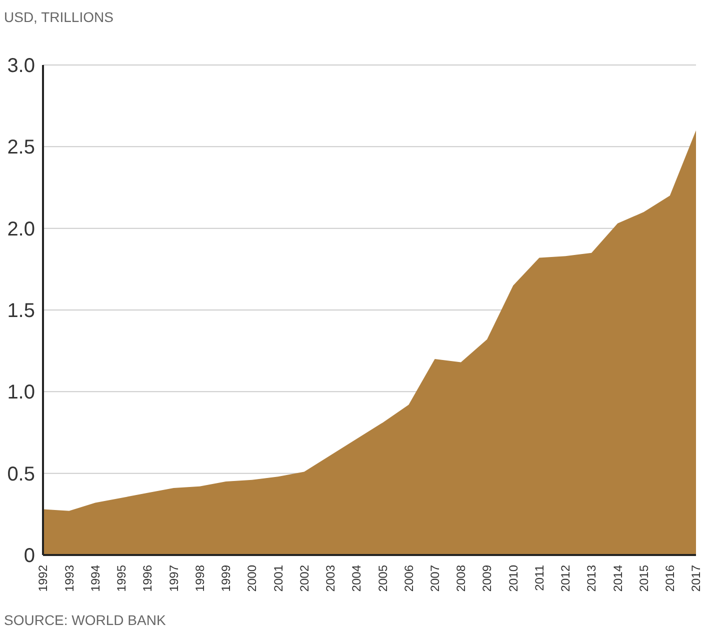  I want to click on x-tick-label: 2002, so click(304, 578).